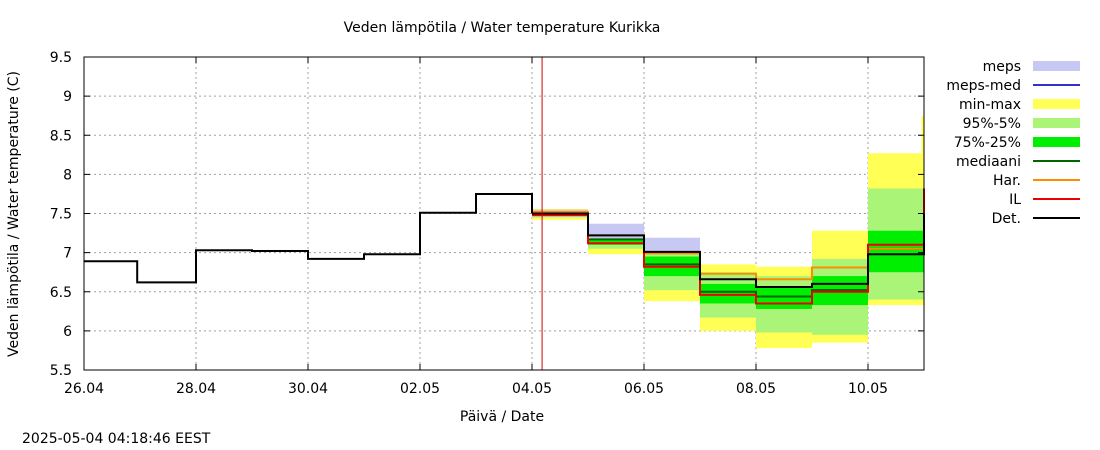 This screenshot has width=1100, height=450. Describe the element at coordinates (756, 389) in the screenshot. I see `x-tick-label: 08.05` at that location.